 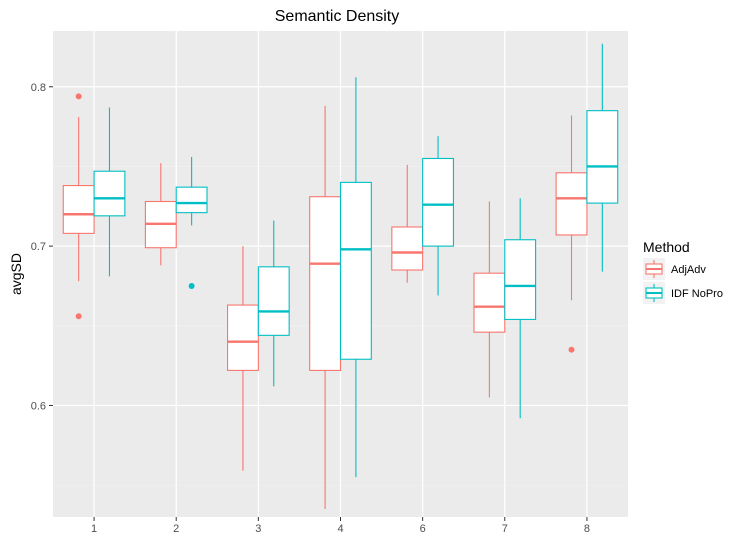 I want to click on legend-label: IDF NoPro, so click(x=697, y=294).